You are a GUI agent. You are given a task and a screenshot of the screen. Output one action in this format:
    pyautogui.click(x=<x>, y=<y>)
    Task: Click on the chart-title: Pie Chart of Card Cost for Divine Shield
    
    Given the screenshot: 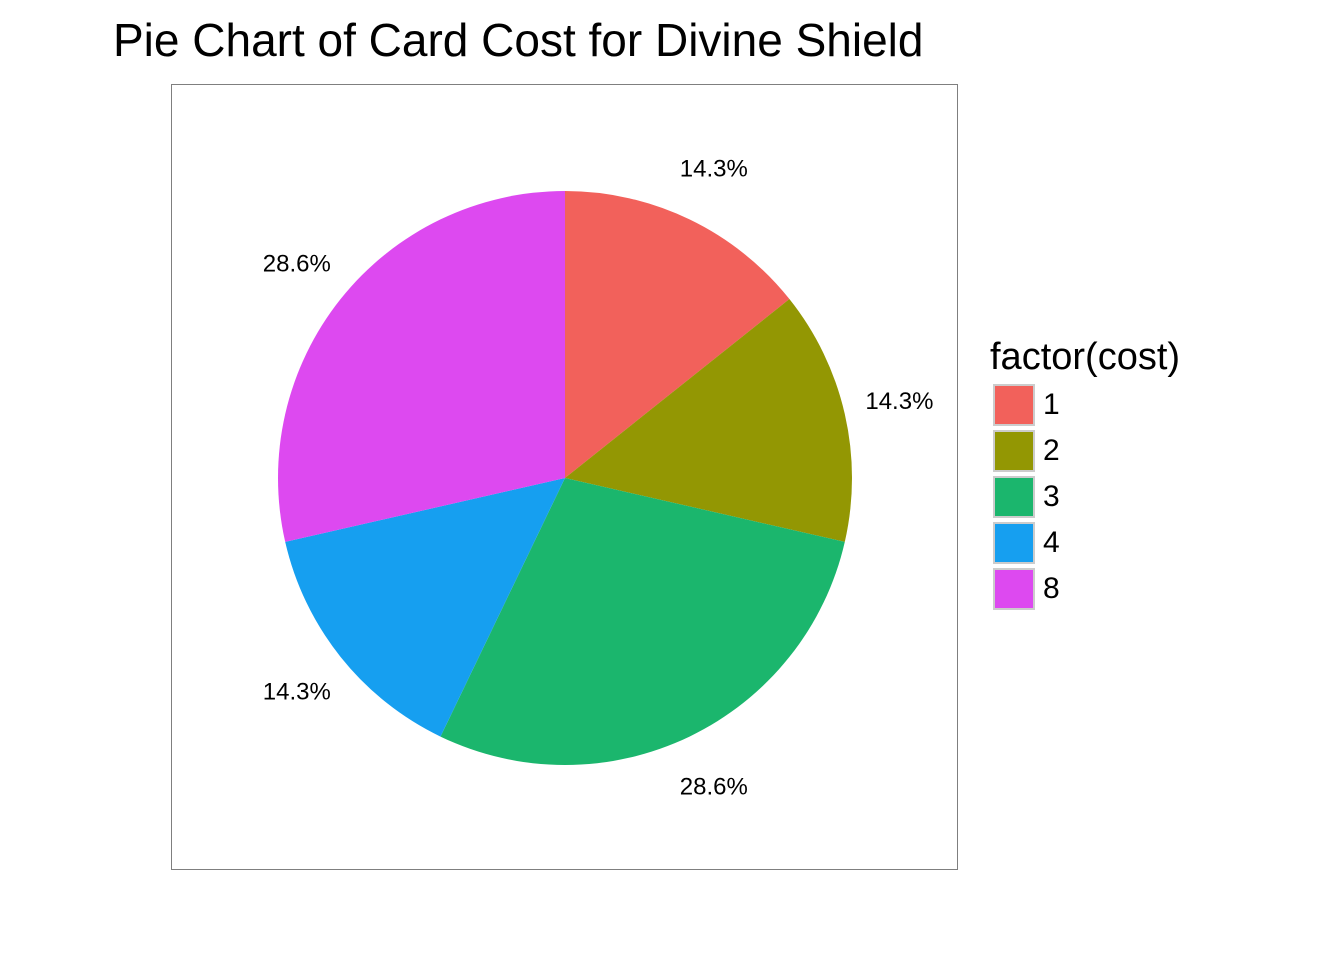 What is the action you would take?
    pyautogui.click(x=518, y=40)
    